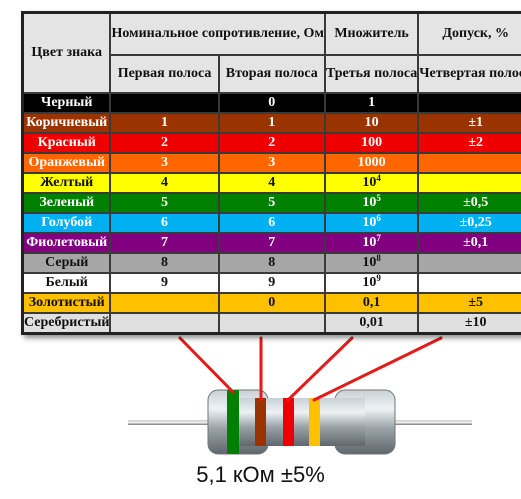 This screenshot has height=499, width=521. What do you see at coordinates (378, 278) in the screenshot?
I see `multiplier-exponent: 9` at bounding box center [378, 278].